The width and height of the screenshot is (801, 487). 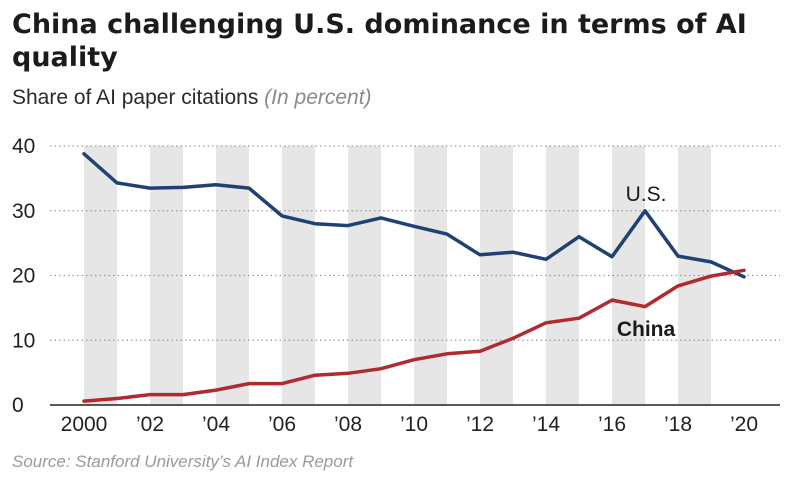 I want to click on y-tick-label-10: 10, so click(x=23, y=340).